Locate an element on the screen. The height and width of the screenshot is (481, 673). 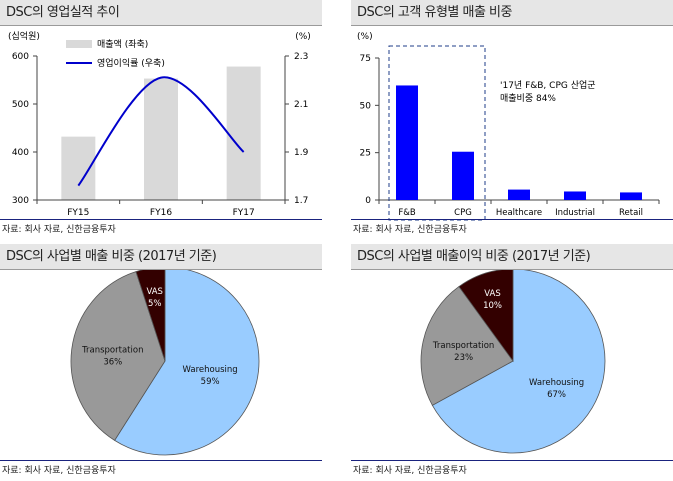
bar-fy17 is located at coordinates (243, 133).